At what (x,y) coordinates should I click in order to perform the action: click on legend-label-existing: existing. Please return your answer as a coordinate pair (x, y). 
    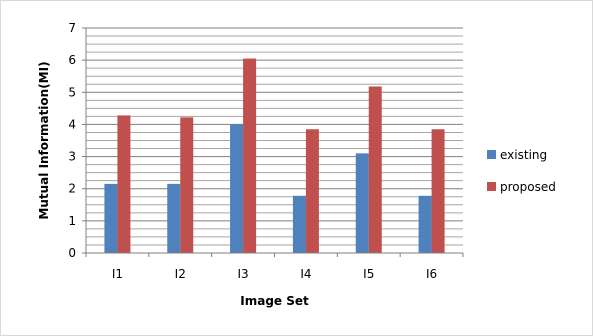
    Looking at the image, I should click on (523, 155).